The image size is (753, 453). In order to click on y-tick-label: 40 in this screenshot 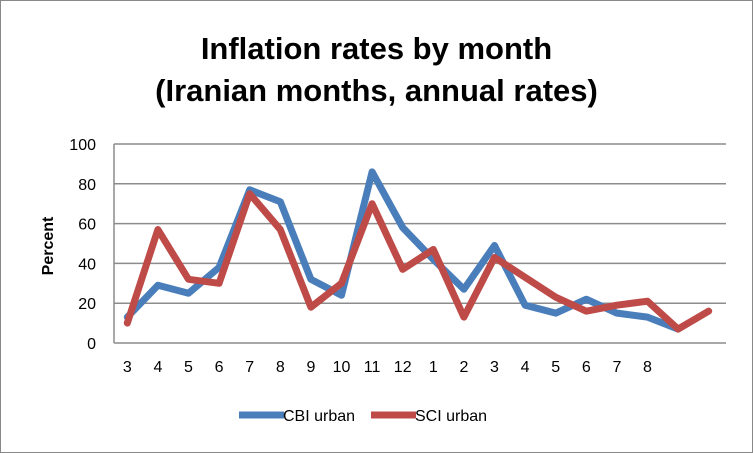, I will do `click(87, 264)`.